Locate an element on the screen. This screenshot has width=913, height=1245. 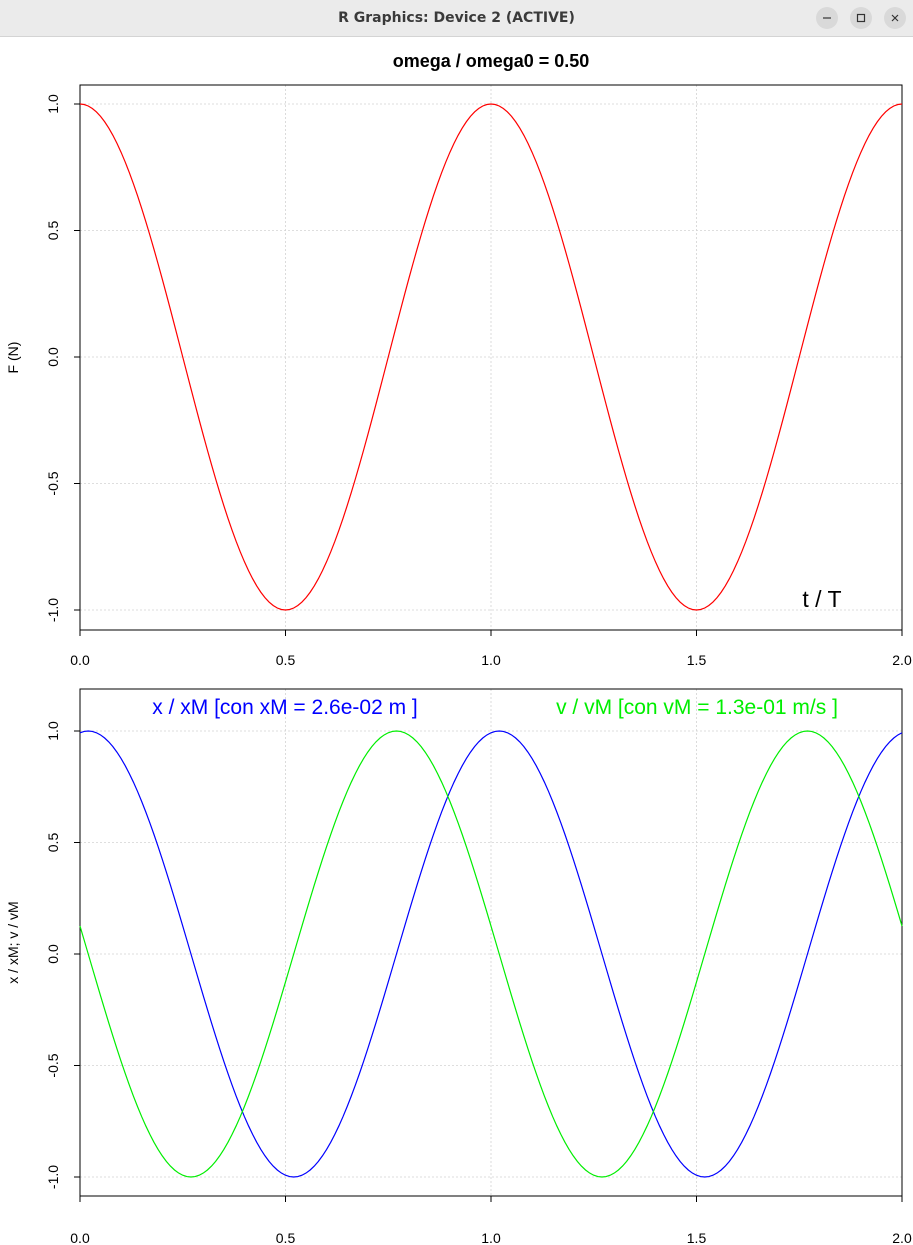
window-titlebar: R Graphics: Device 2 (ACTIVE) is located at coordinates (456, 18).